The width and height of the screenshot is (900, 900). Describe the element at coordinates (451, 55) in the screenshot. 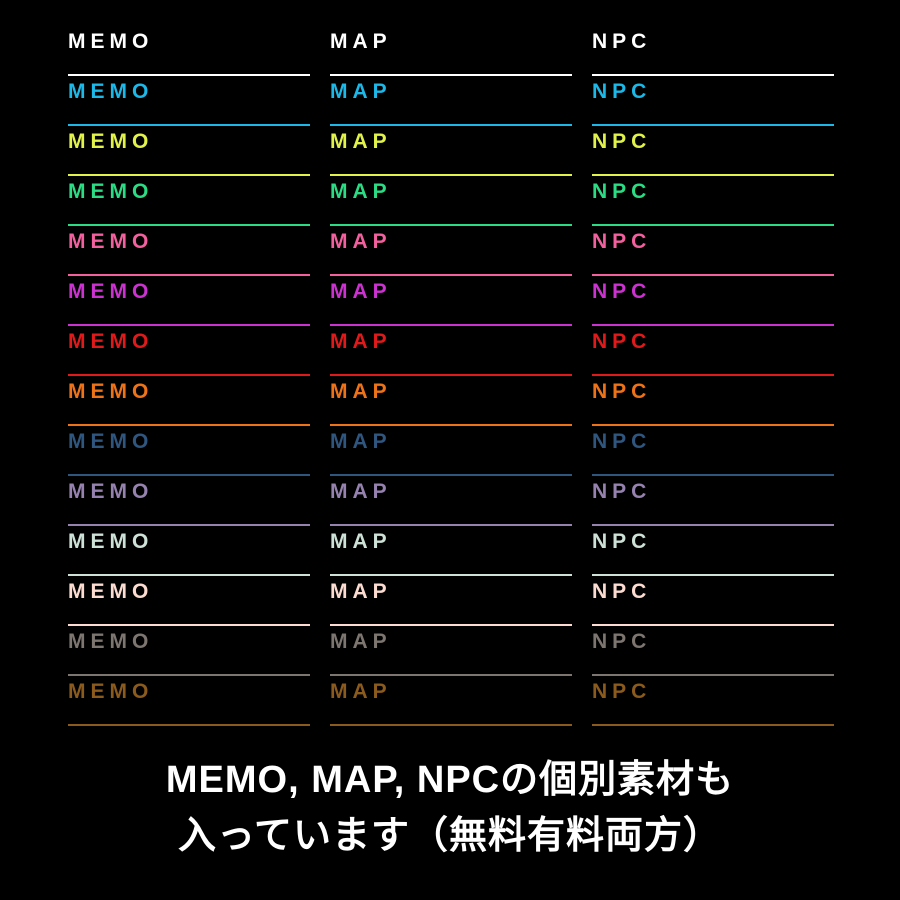

I see `swatch-map-white: MAP` at that location.